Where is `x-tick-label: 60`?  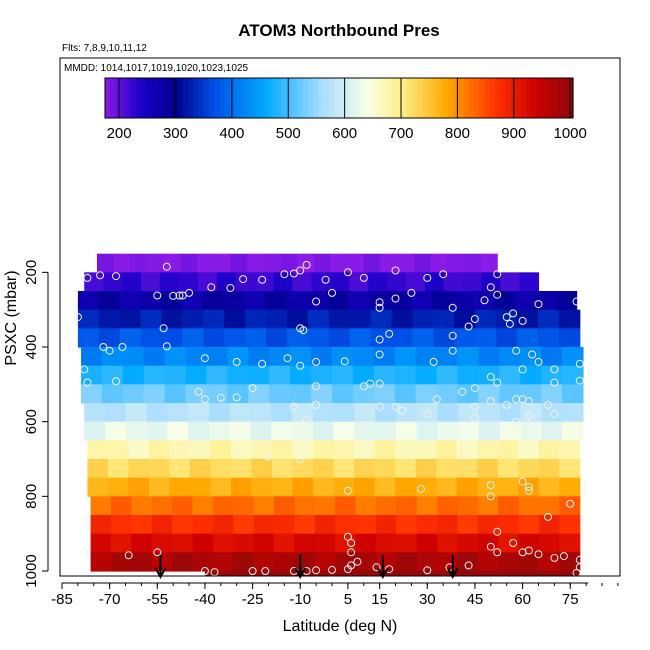 x-tick-label: 60 is located at coordinates (522, 599).